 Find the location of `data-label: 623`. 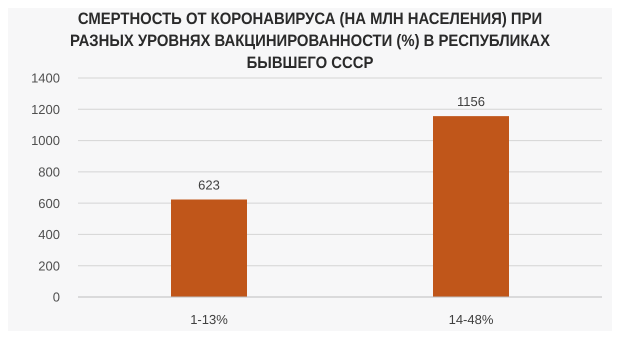

data-label: 623 is located at coordinates (209, 185).